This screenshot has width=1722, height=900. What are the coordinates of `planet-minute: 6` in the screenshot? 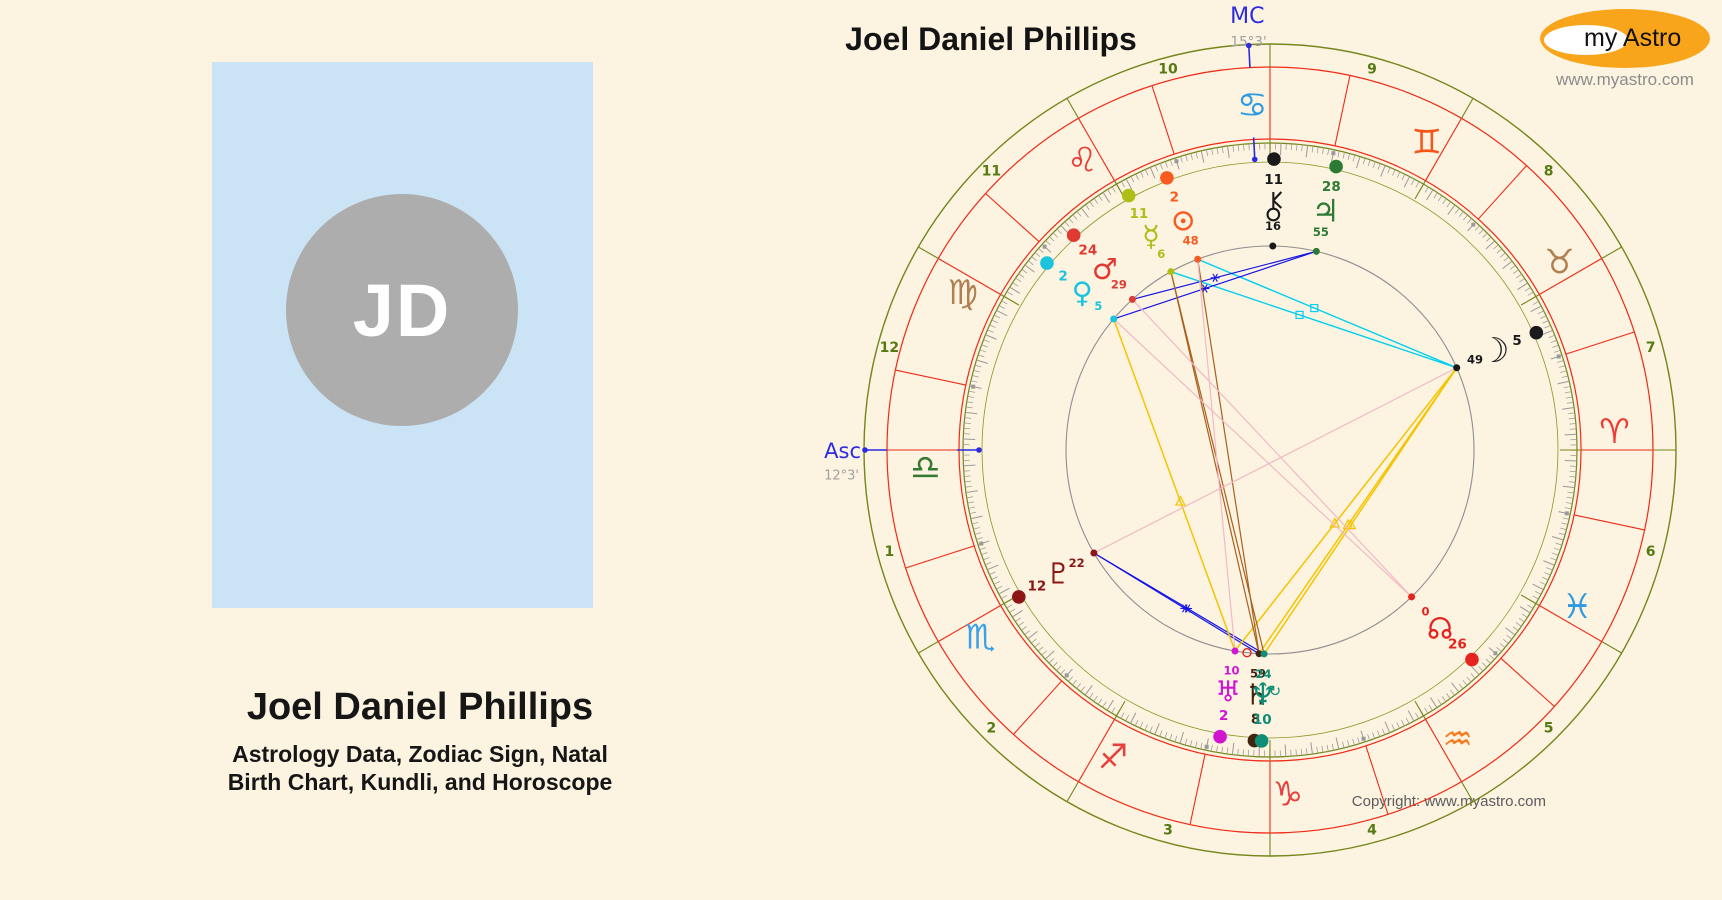 It's located at (1161, 254).